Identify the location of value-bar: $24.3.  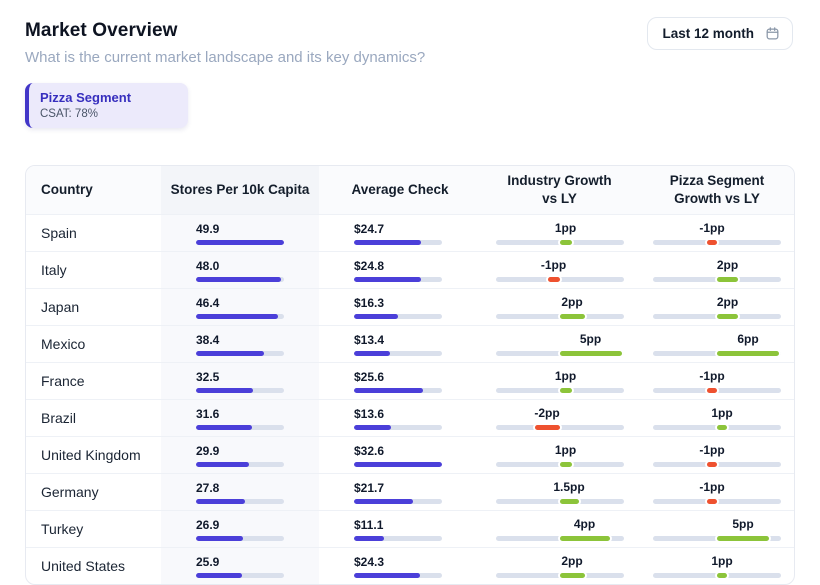
(398, 566).